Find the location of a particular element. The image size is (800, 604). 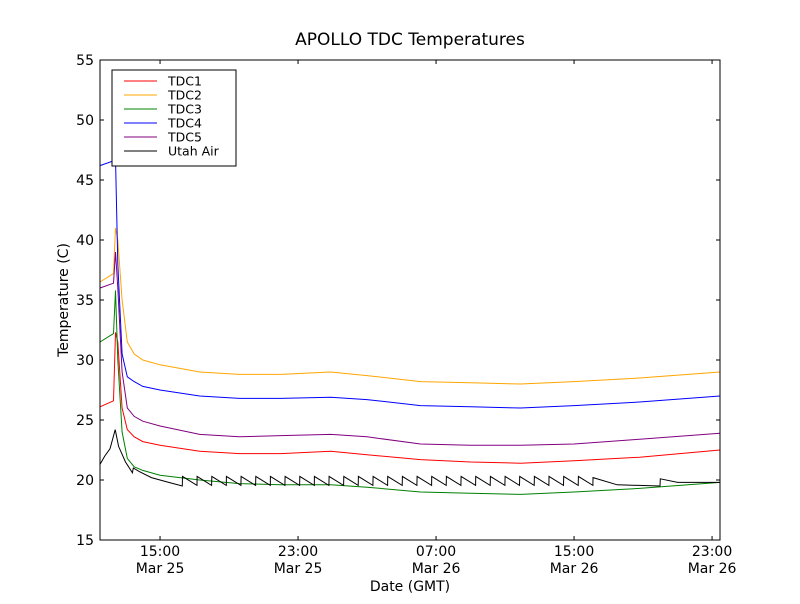

y-tick-label: 25 is located at coordinates (85, 421).